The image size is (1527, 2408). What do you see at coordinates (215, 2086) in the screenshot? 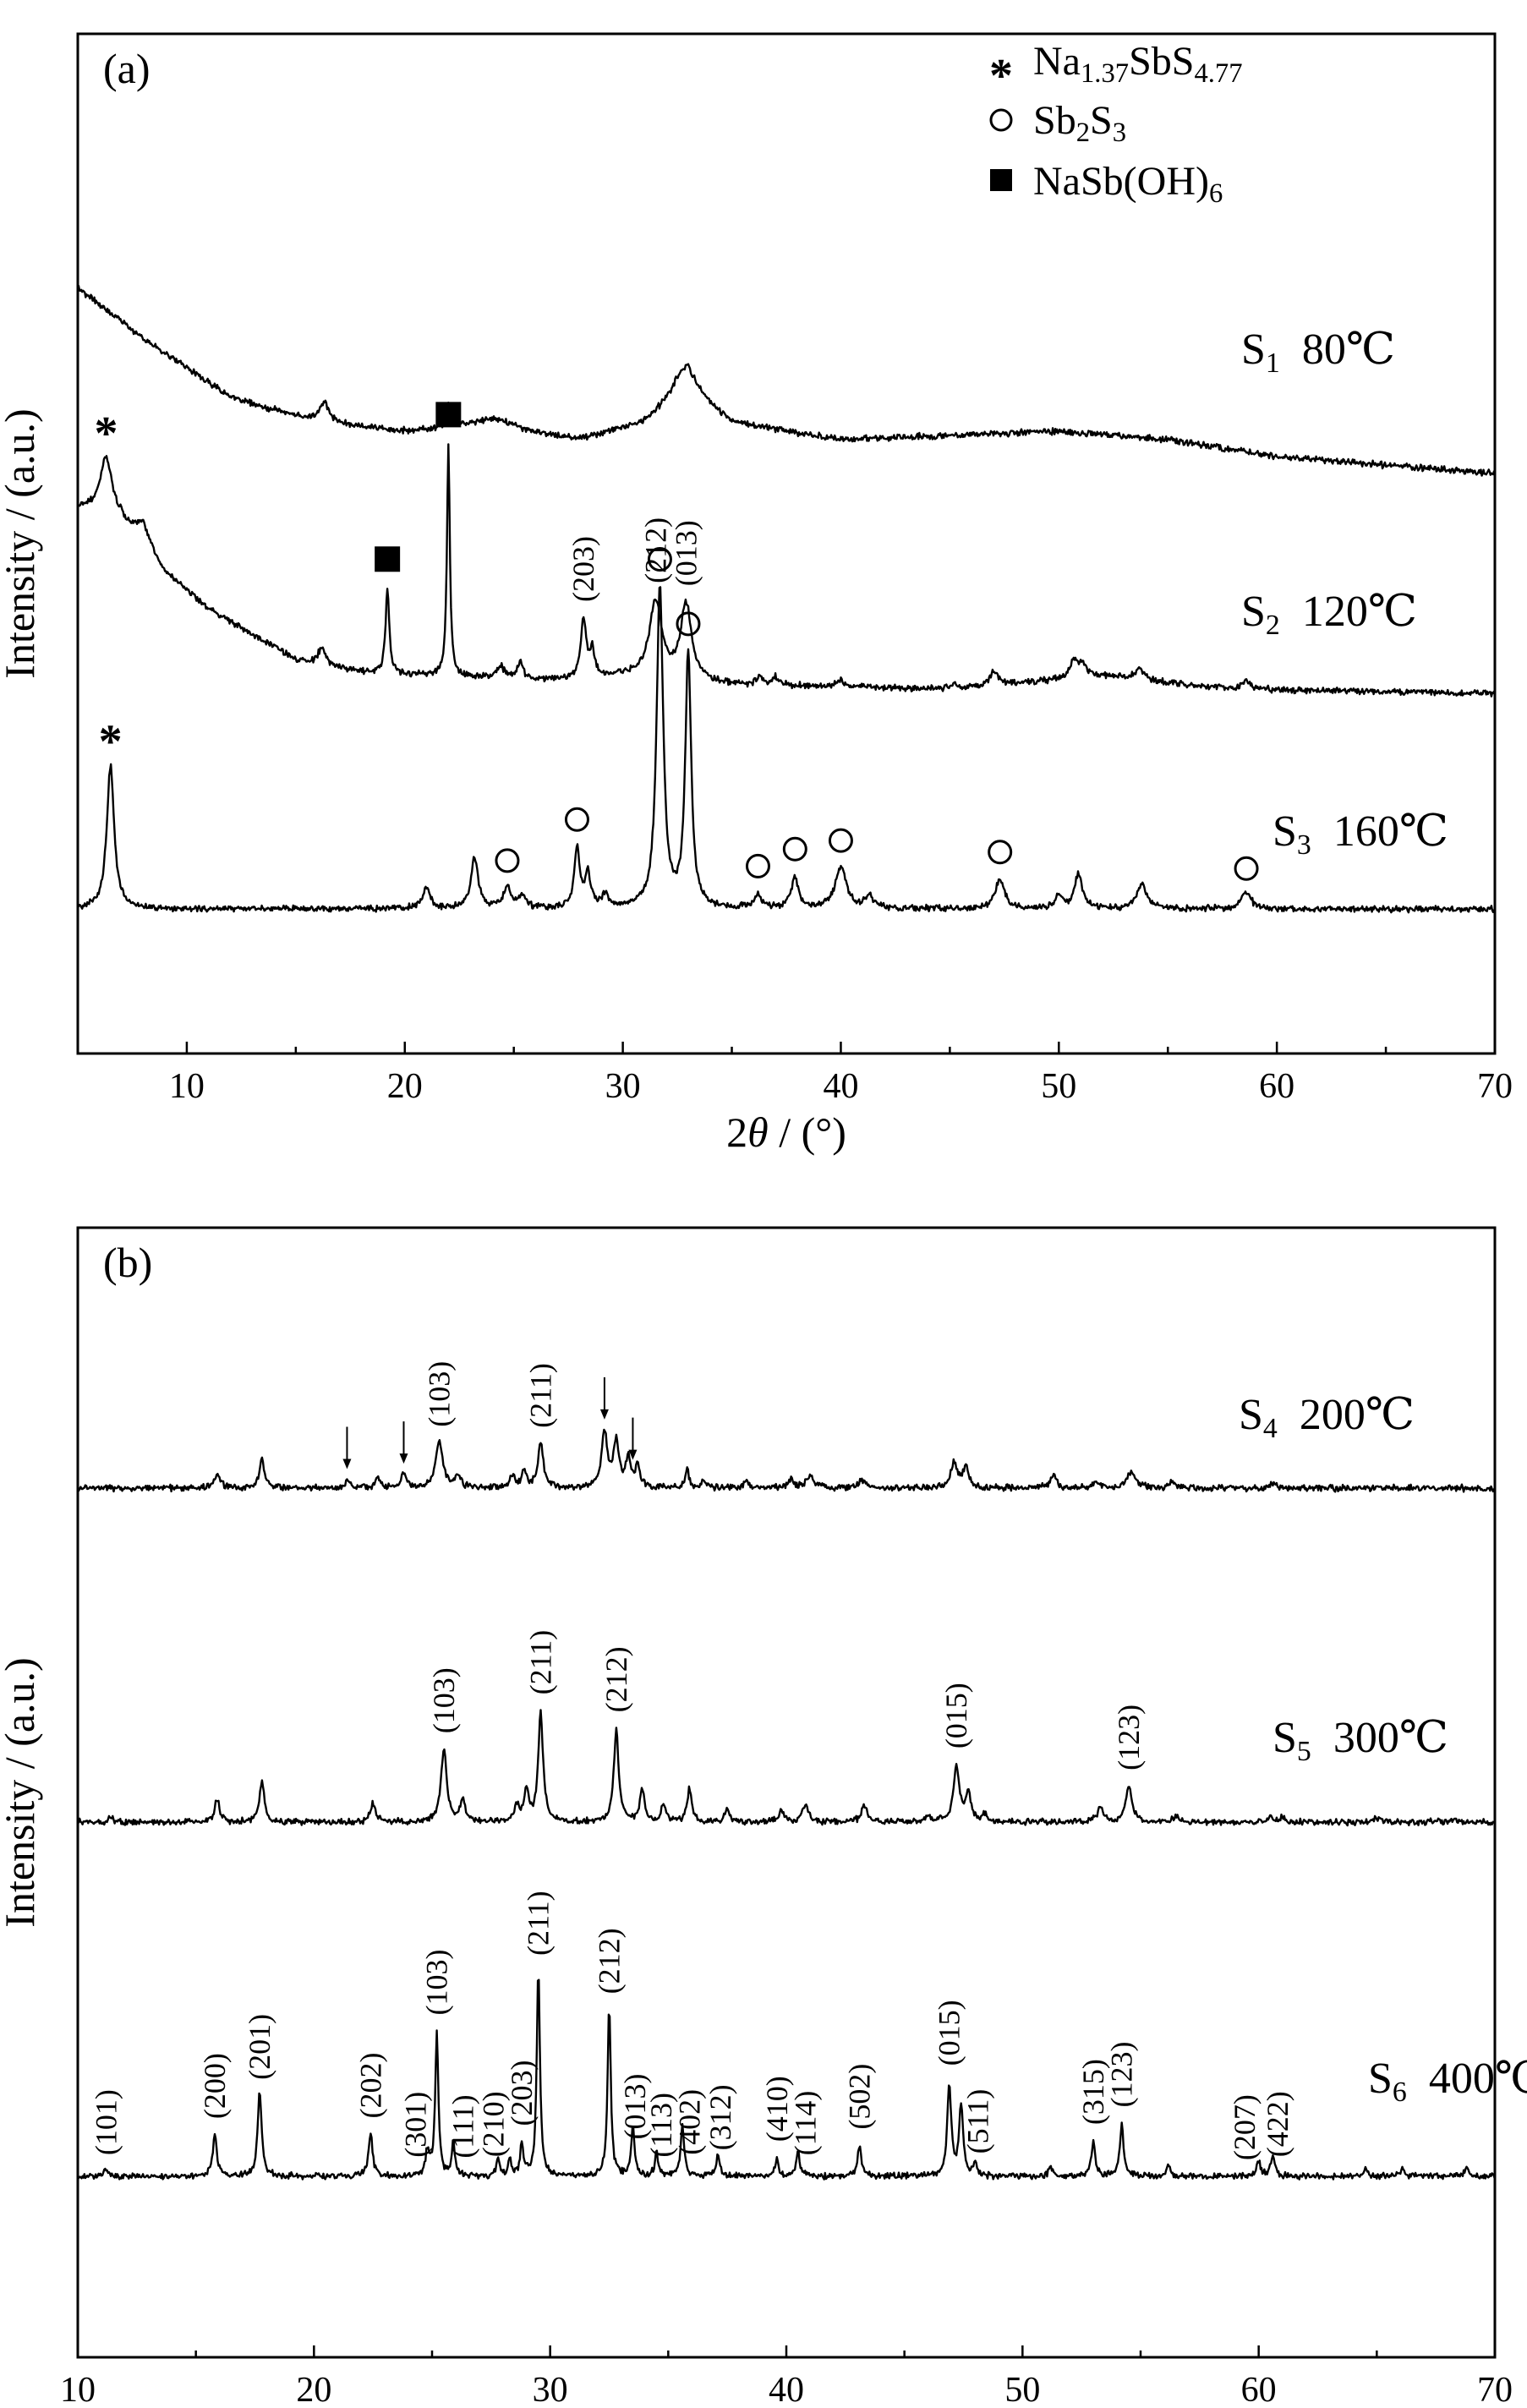
I see `miller-index-label: (200)` at bounding box center [215, 2086].